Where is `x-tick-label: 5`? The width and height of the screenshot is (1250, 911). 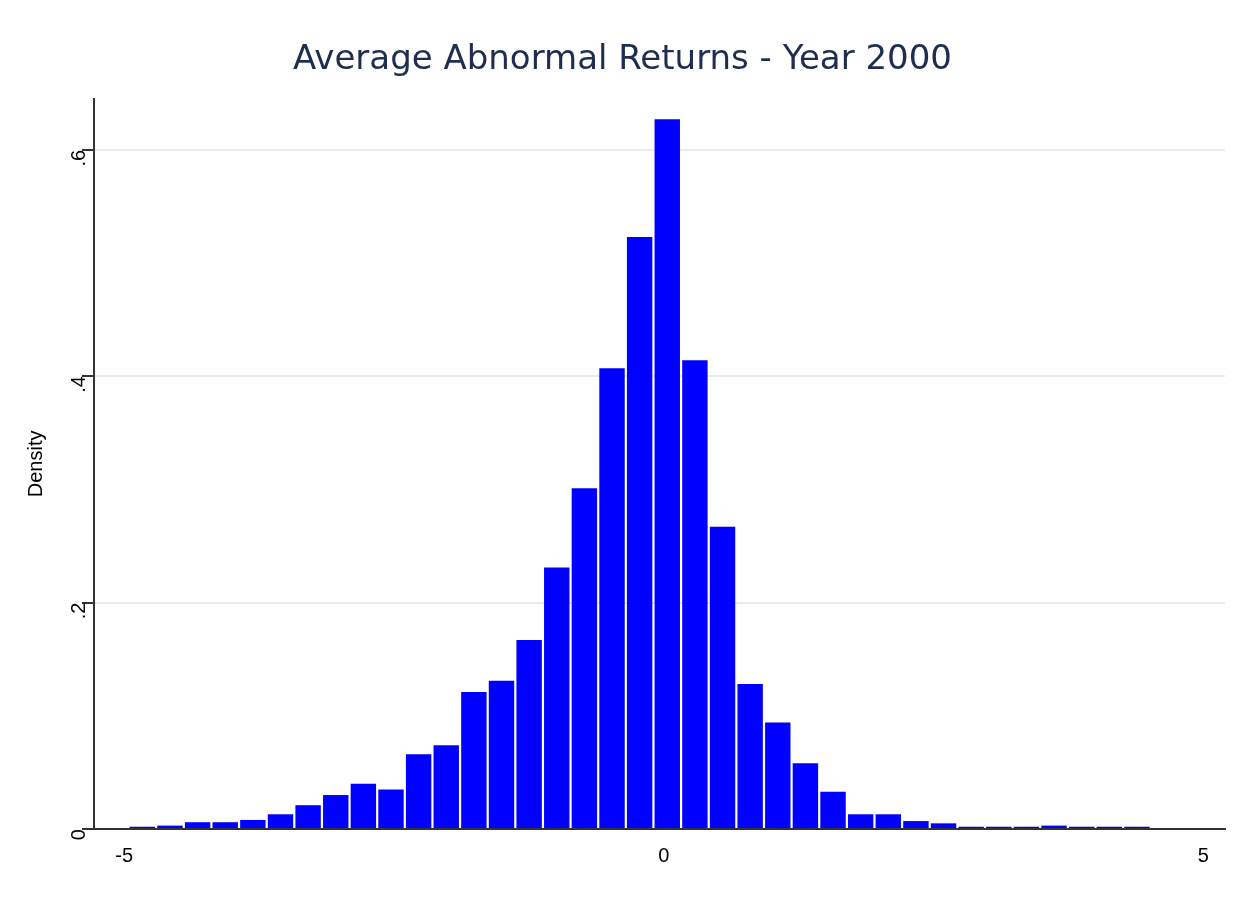
x-tick-label: 5 is located at coordinates (1203, 854).